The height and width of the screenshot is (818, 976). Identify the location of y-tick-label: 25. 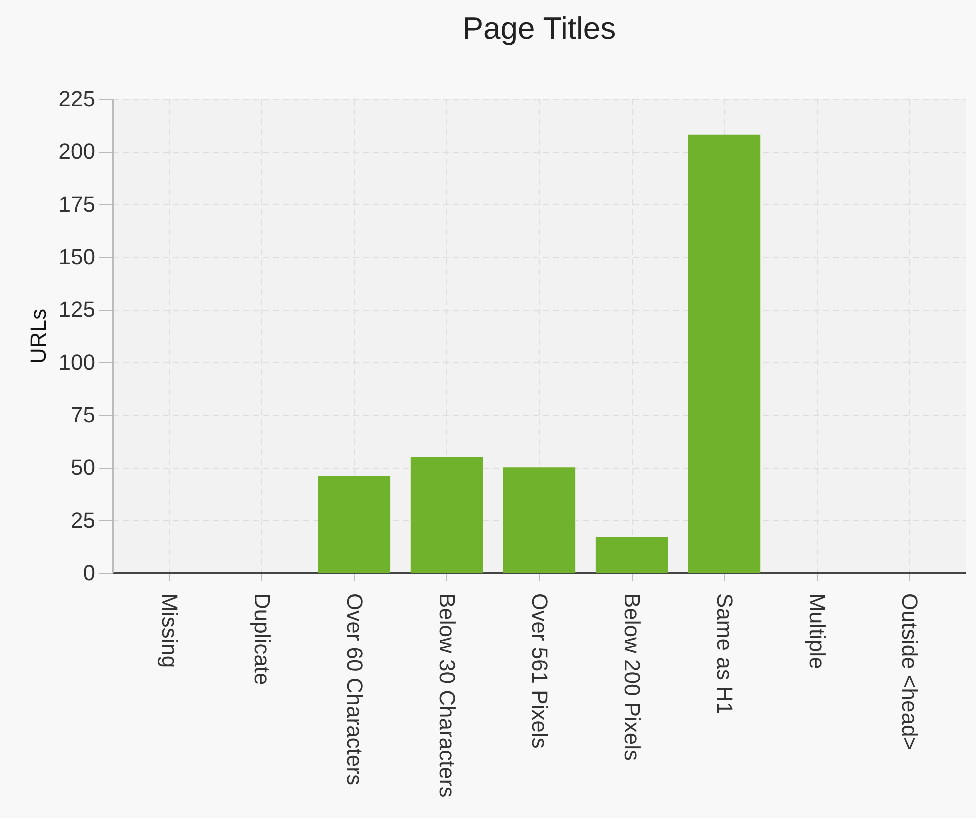
(83, 520).